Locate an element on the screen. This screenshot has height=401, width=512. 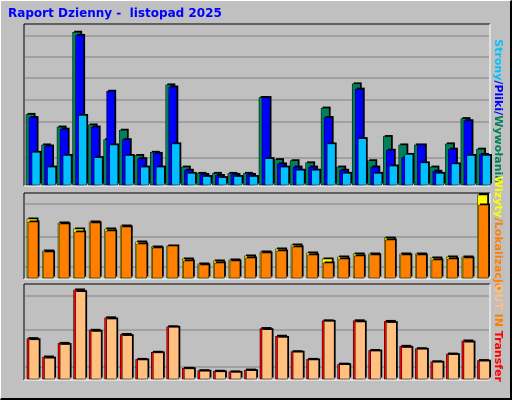
legend-visitors-part: Lokalizacje is located at coordinates (498, 256).